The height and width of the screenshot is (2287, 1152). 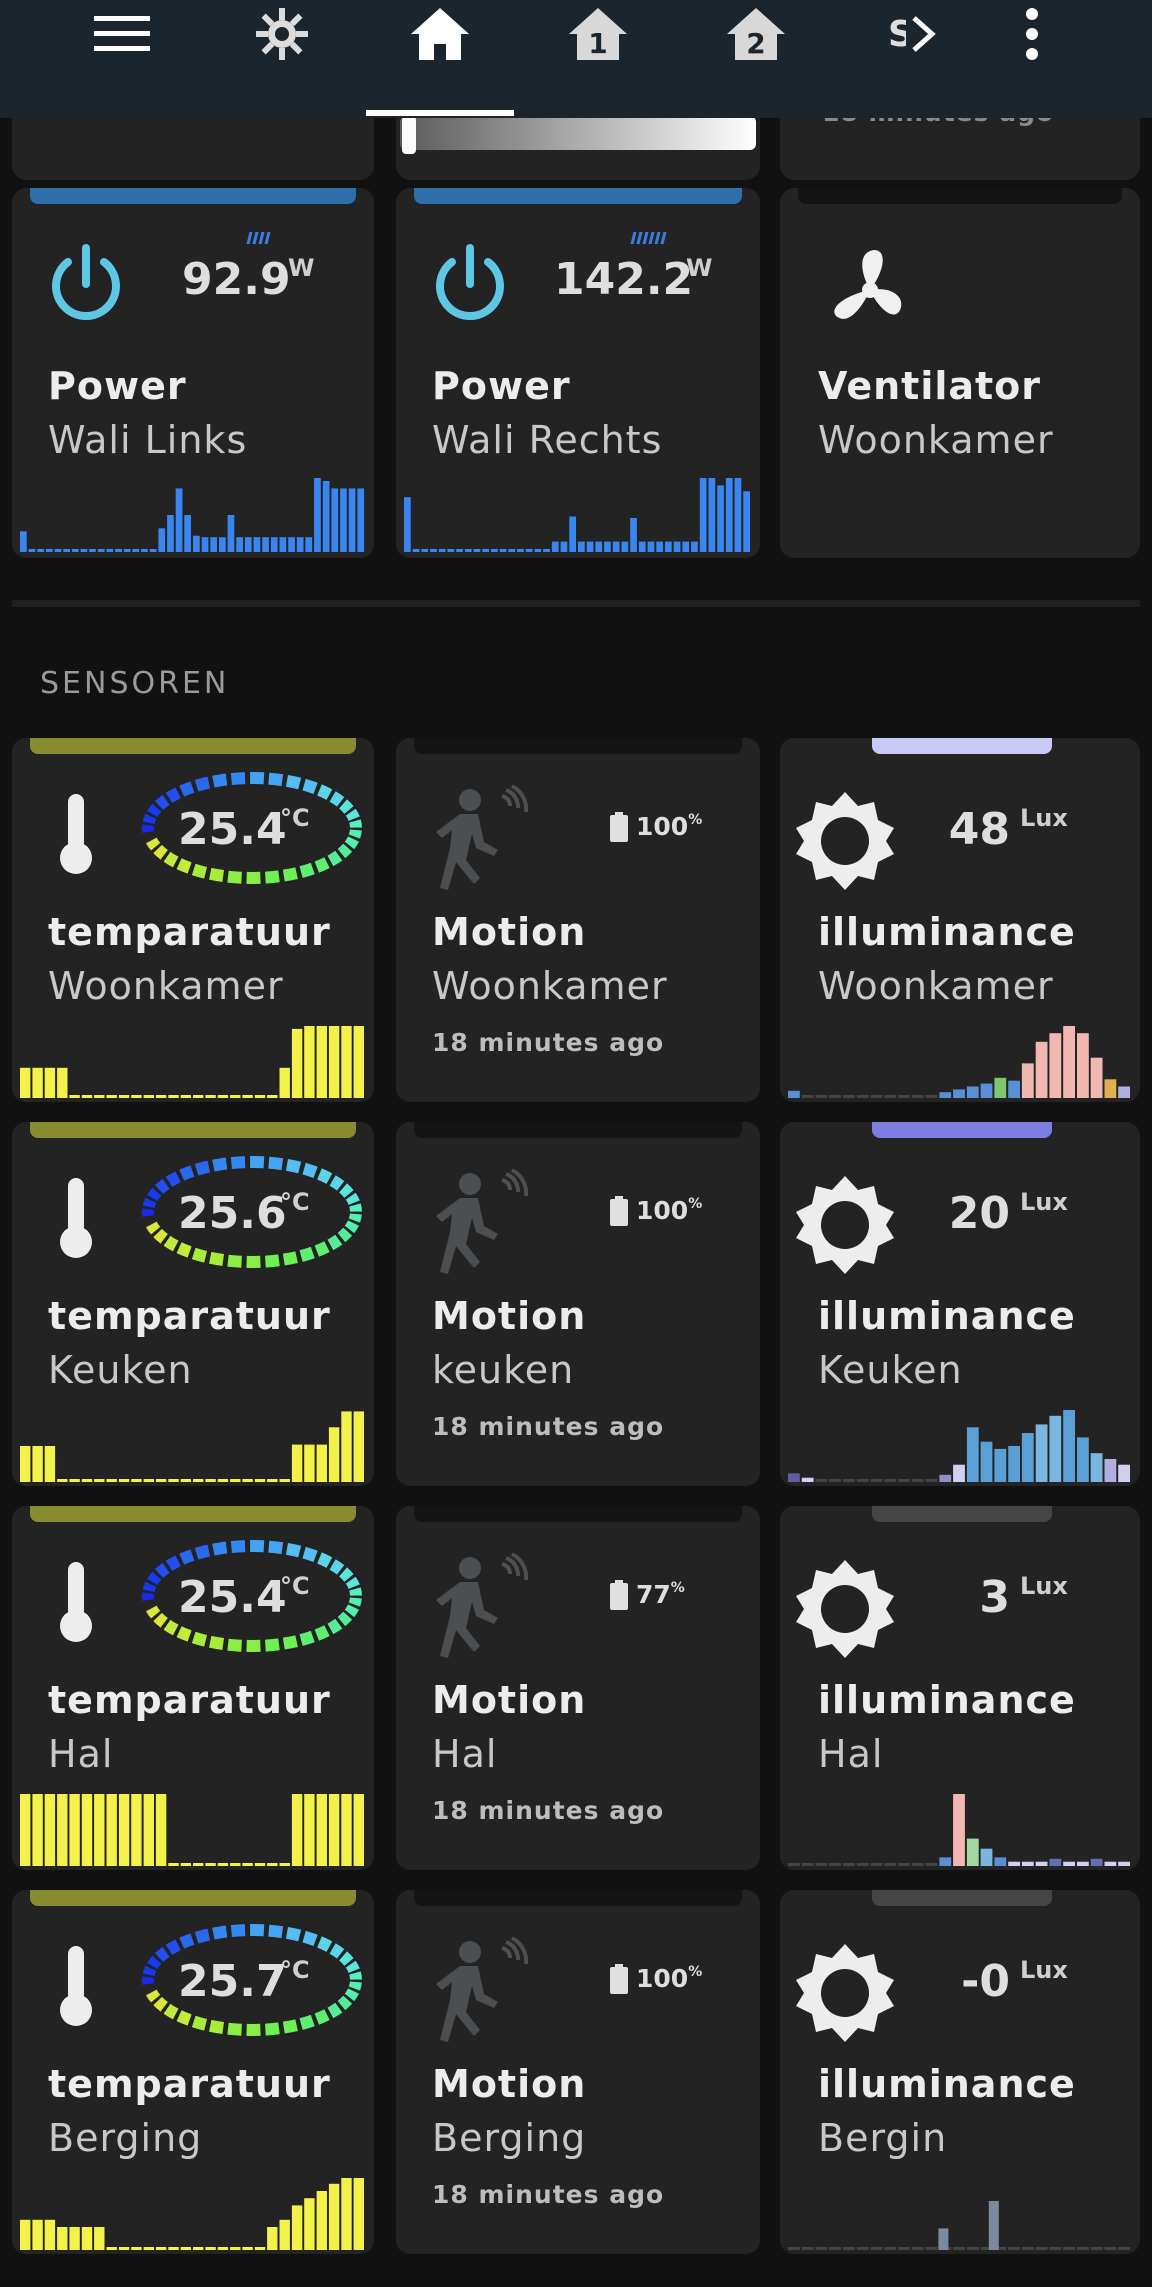 I want to click on power-card-wali-links: 92.9 W Power Wali Links, so click(x=193, y=373).